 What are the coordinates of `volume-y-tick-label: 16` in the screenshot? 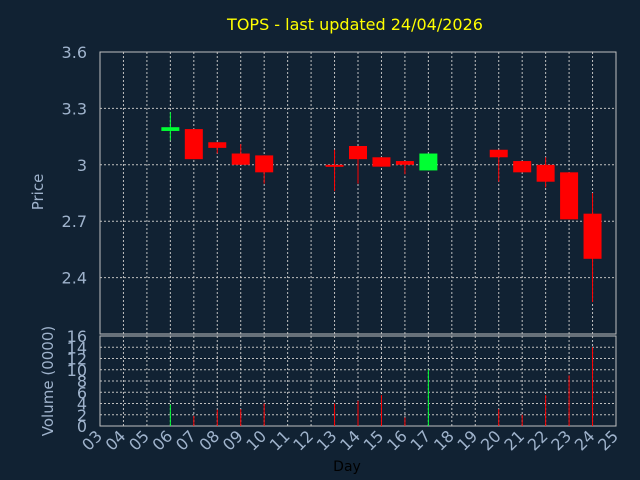 It's located at (77, 336).